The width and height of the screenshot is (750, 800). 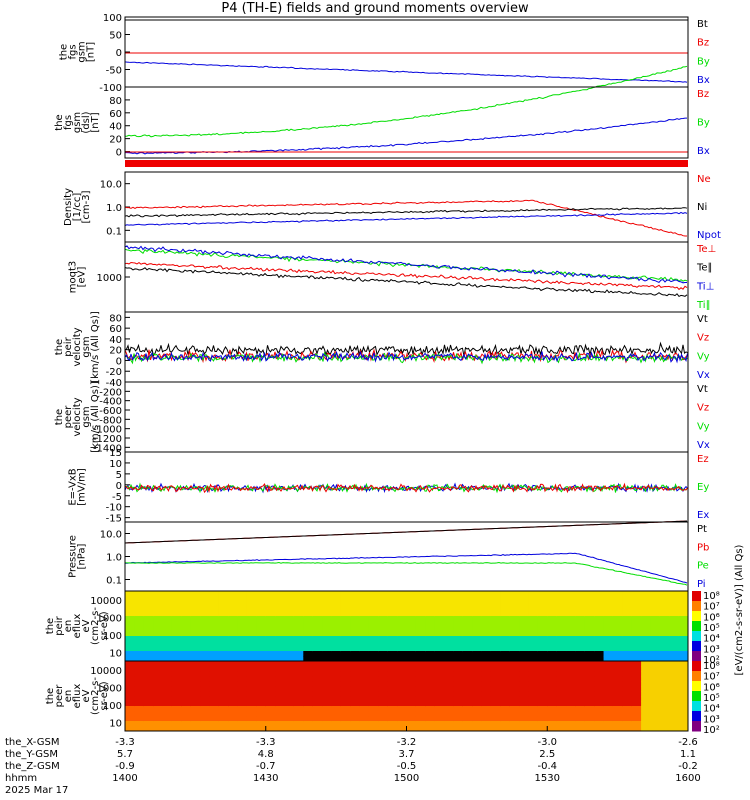 What do you see at coordinates (711, 730) in the screenshot?
I see `colorbar-tick-9-6: 10²` at bounding box center [711, 730].